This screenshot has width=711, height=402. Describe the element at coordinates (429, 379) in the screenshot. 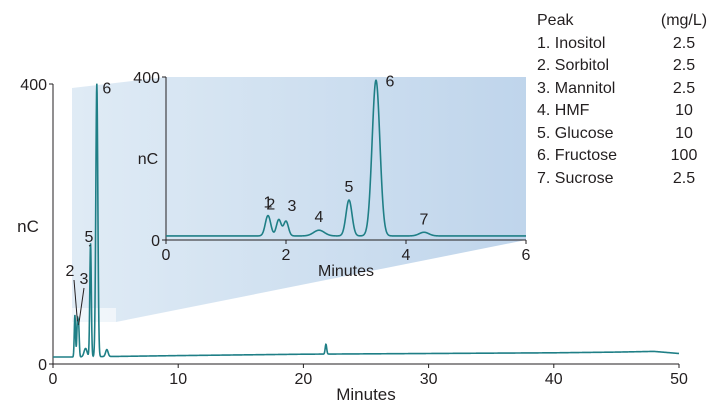

I see `main-x-tick-label: 30` at that location.